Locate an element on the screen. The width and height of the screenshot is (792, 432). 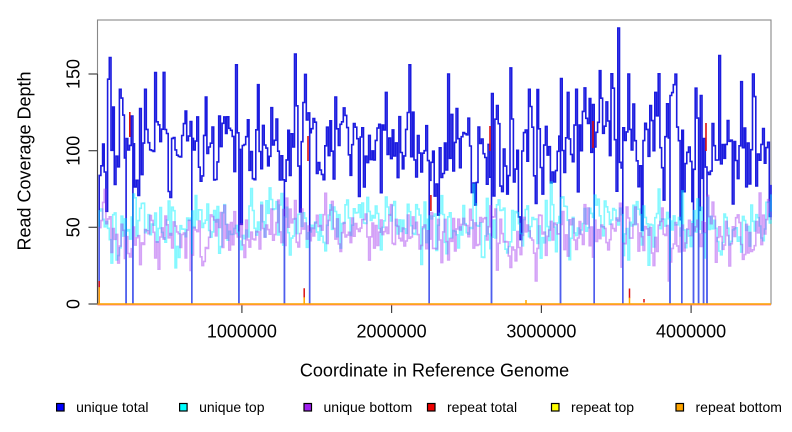
svg-text: repeat total is located at coordinates (482, 407).